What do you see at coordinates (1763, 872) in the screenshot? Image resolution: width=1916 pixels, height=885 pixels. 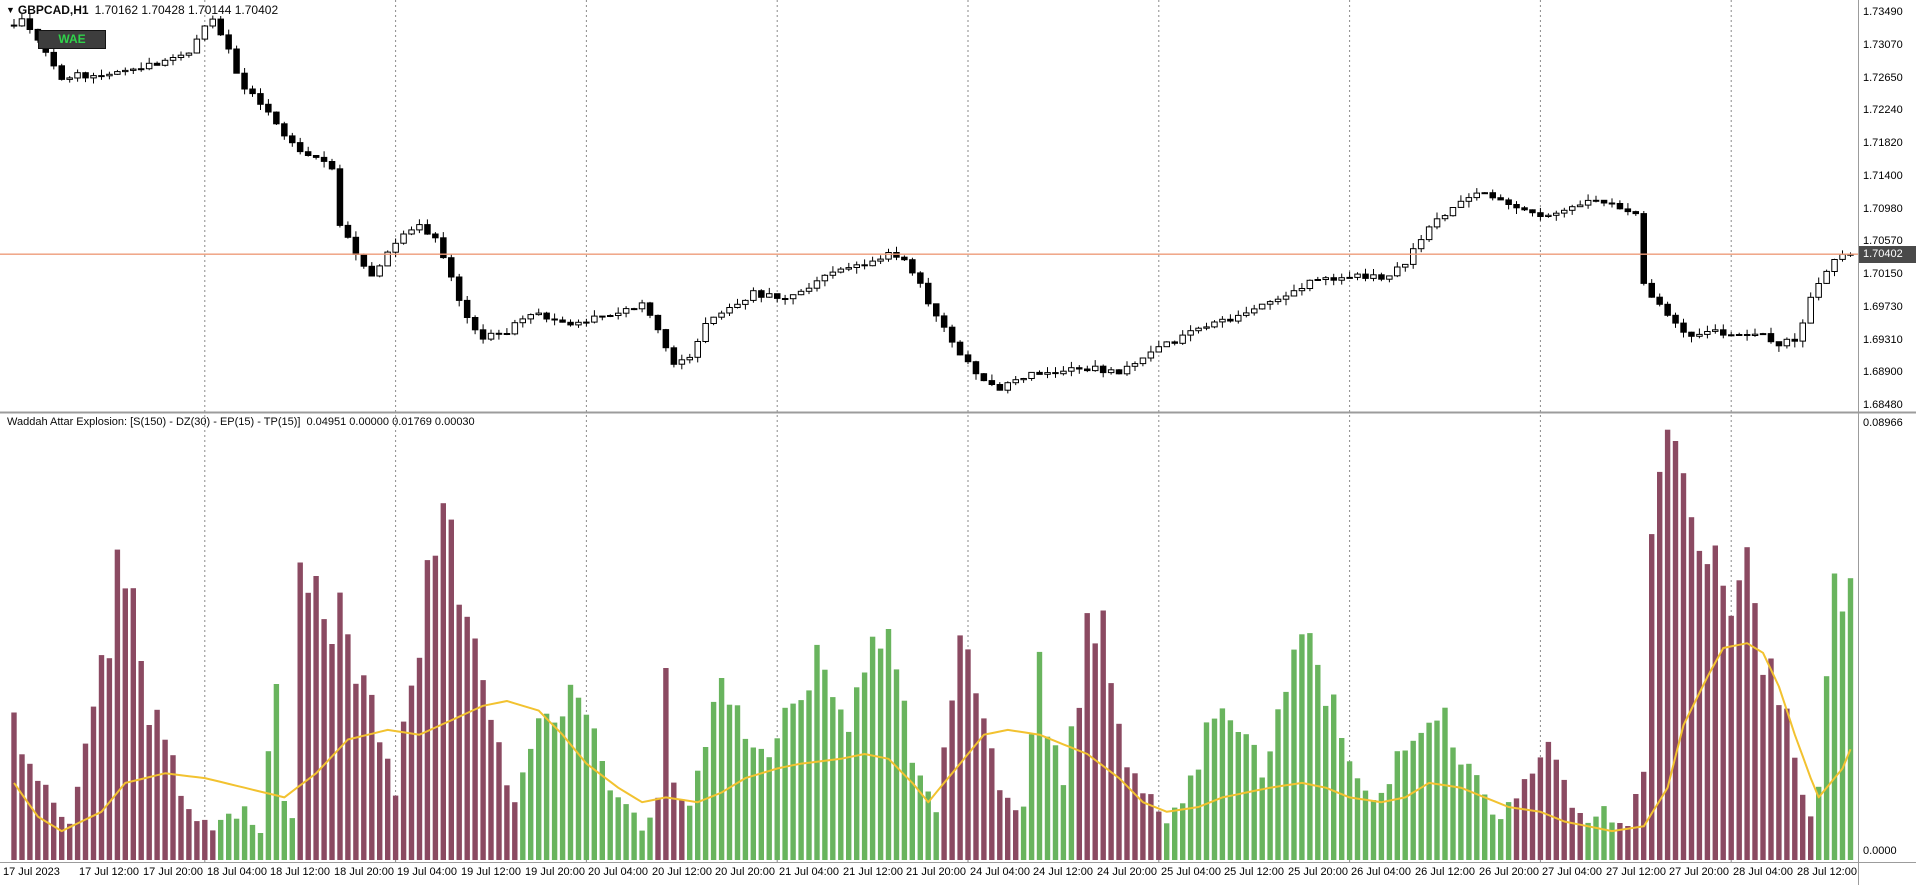 I see `time-tick-label: 28 Jul 04:00` at bounding box center [1763, 872].